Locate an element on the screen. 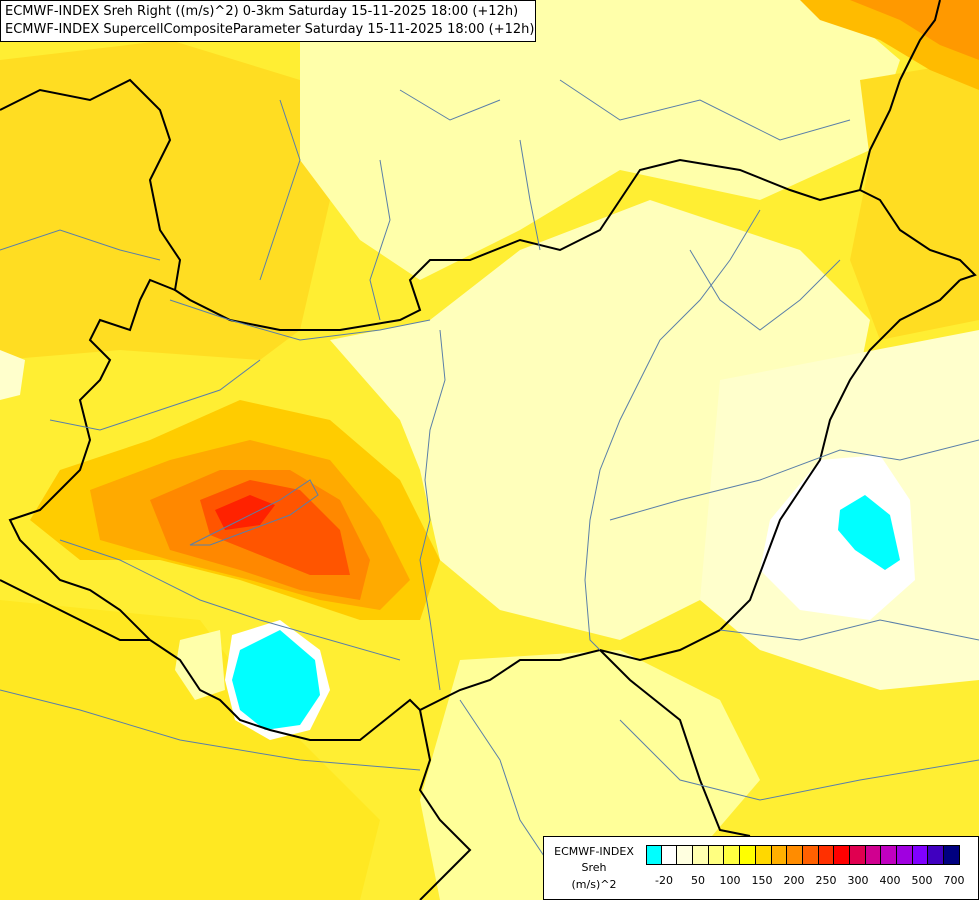 The height and width of the screenshot is (900, 979). legend-label-parameter: Sreh is located at coordinates (594, 867).